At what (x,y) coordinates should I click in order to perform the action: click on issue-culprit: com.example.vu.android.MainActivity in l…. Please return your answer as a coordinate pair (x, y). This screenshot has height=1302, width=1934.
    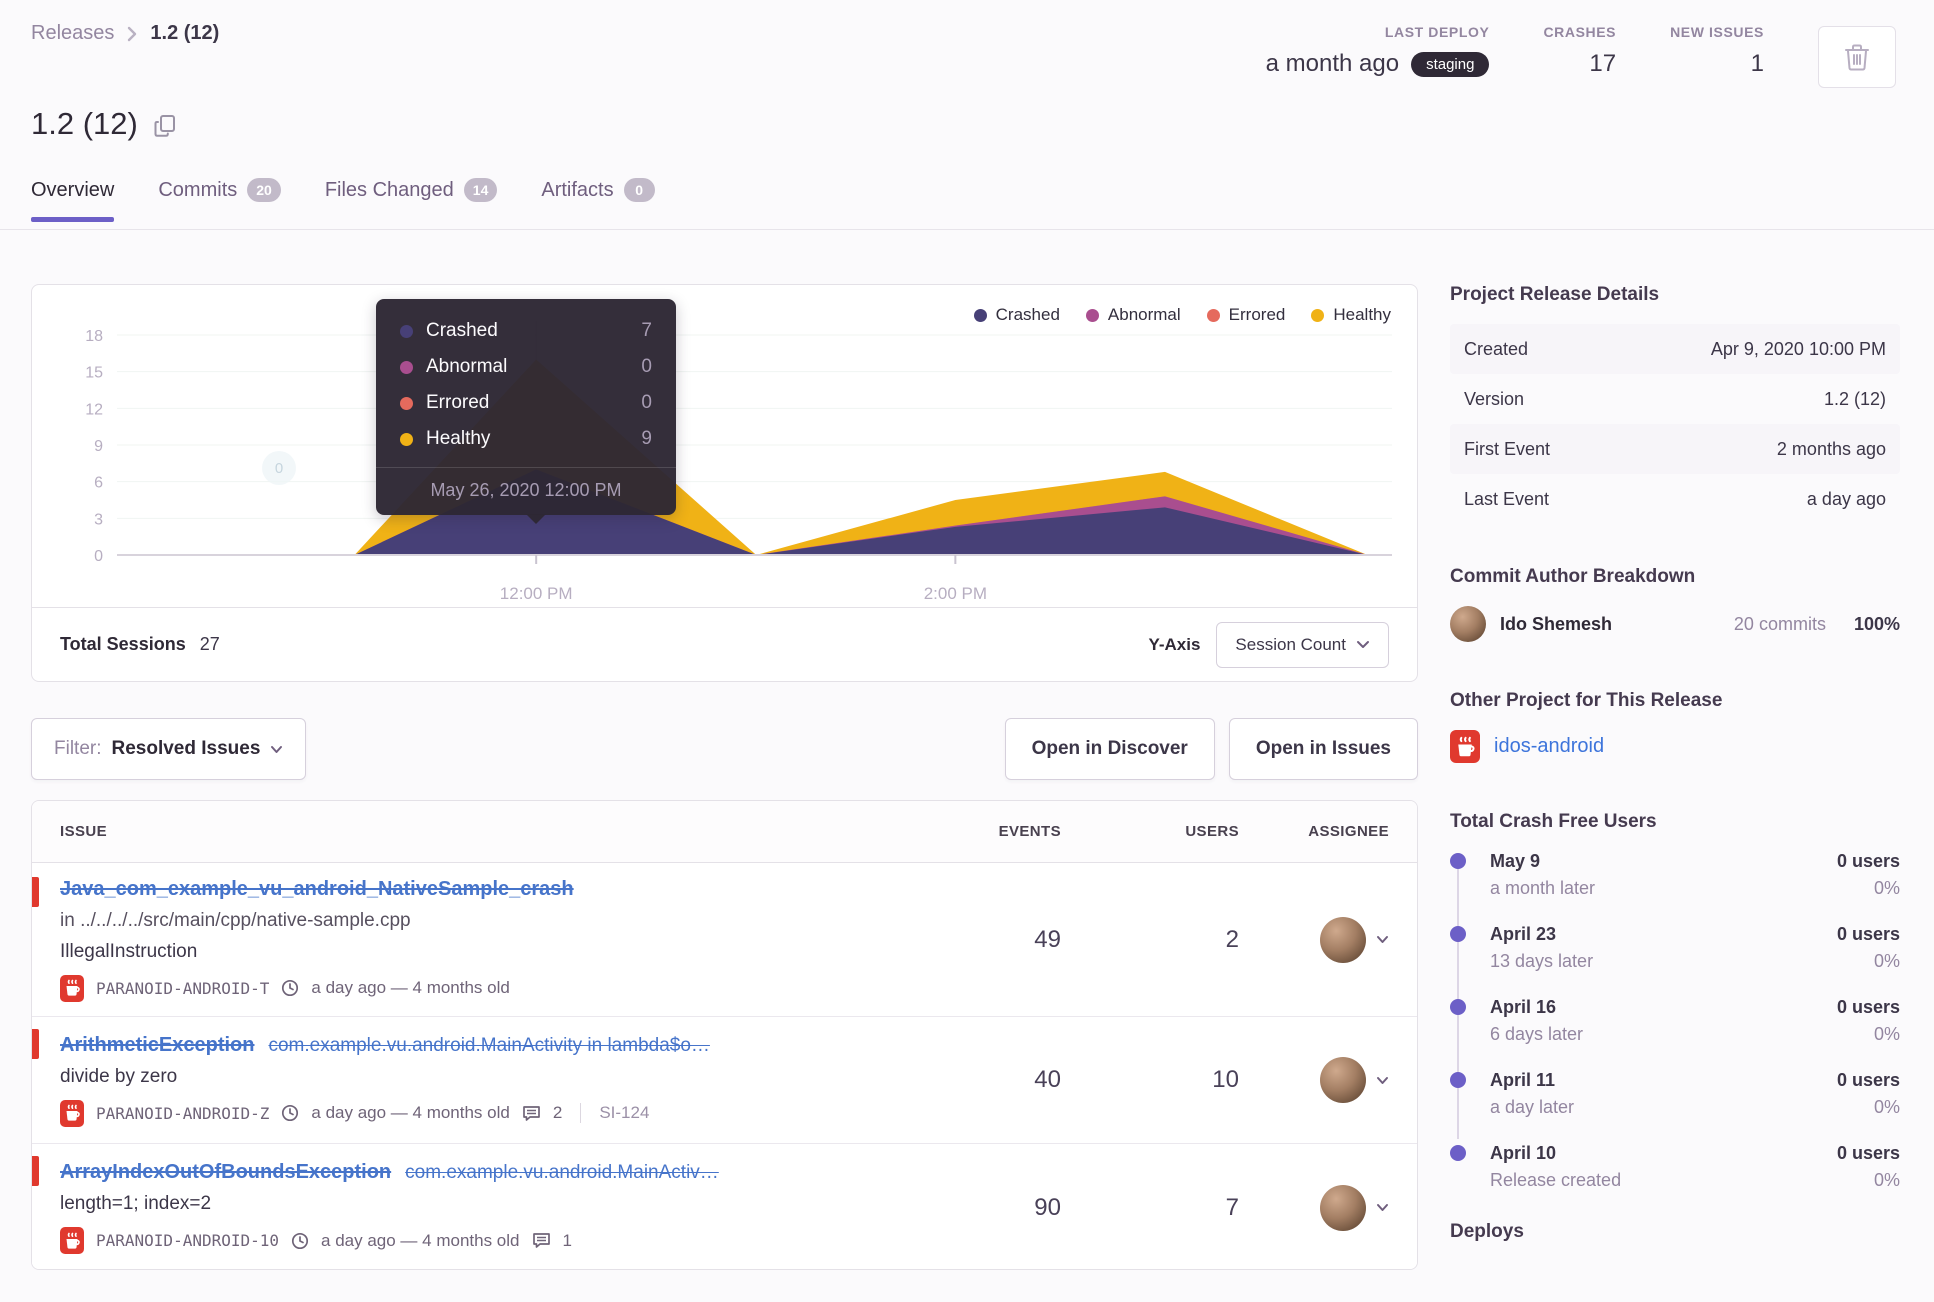
    Looking at the image, I should click on (489, 1045).